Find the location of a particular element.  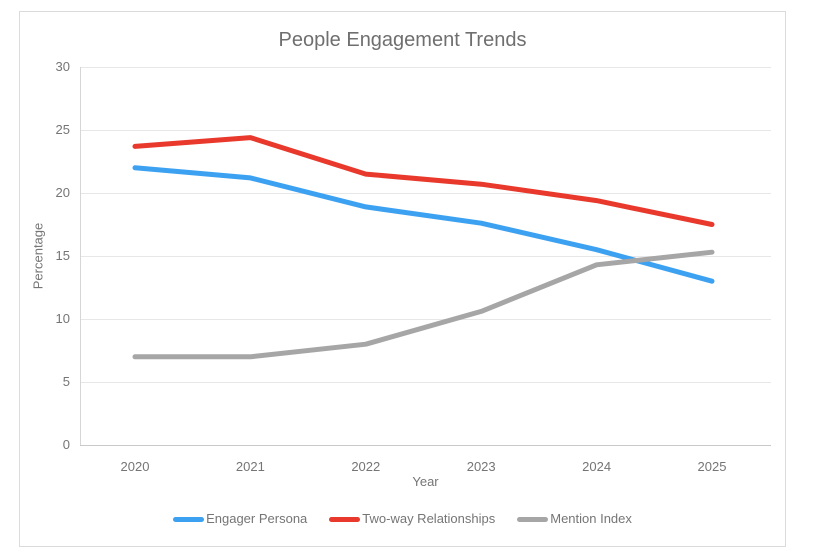

y-tick-label: 10 is located at coordinates (62, 318).